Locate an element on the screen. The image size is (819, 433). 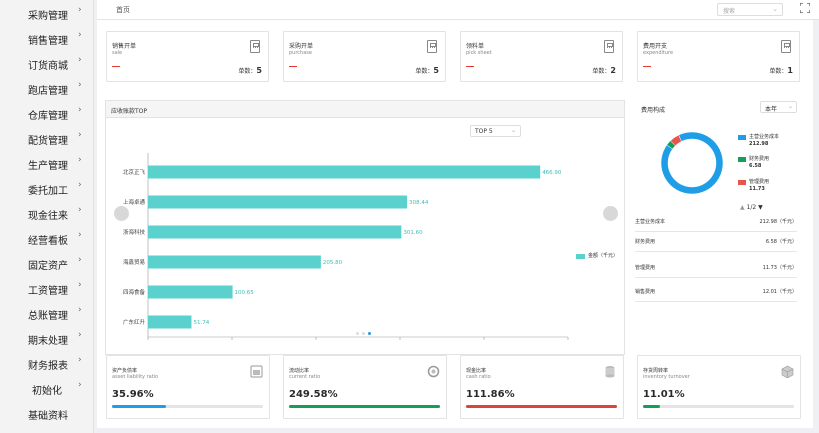
search-input: 搜索 ⌄ is located at coordinates (750, 9).